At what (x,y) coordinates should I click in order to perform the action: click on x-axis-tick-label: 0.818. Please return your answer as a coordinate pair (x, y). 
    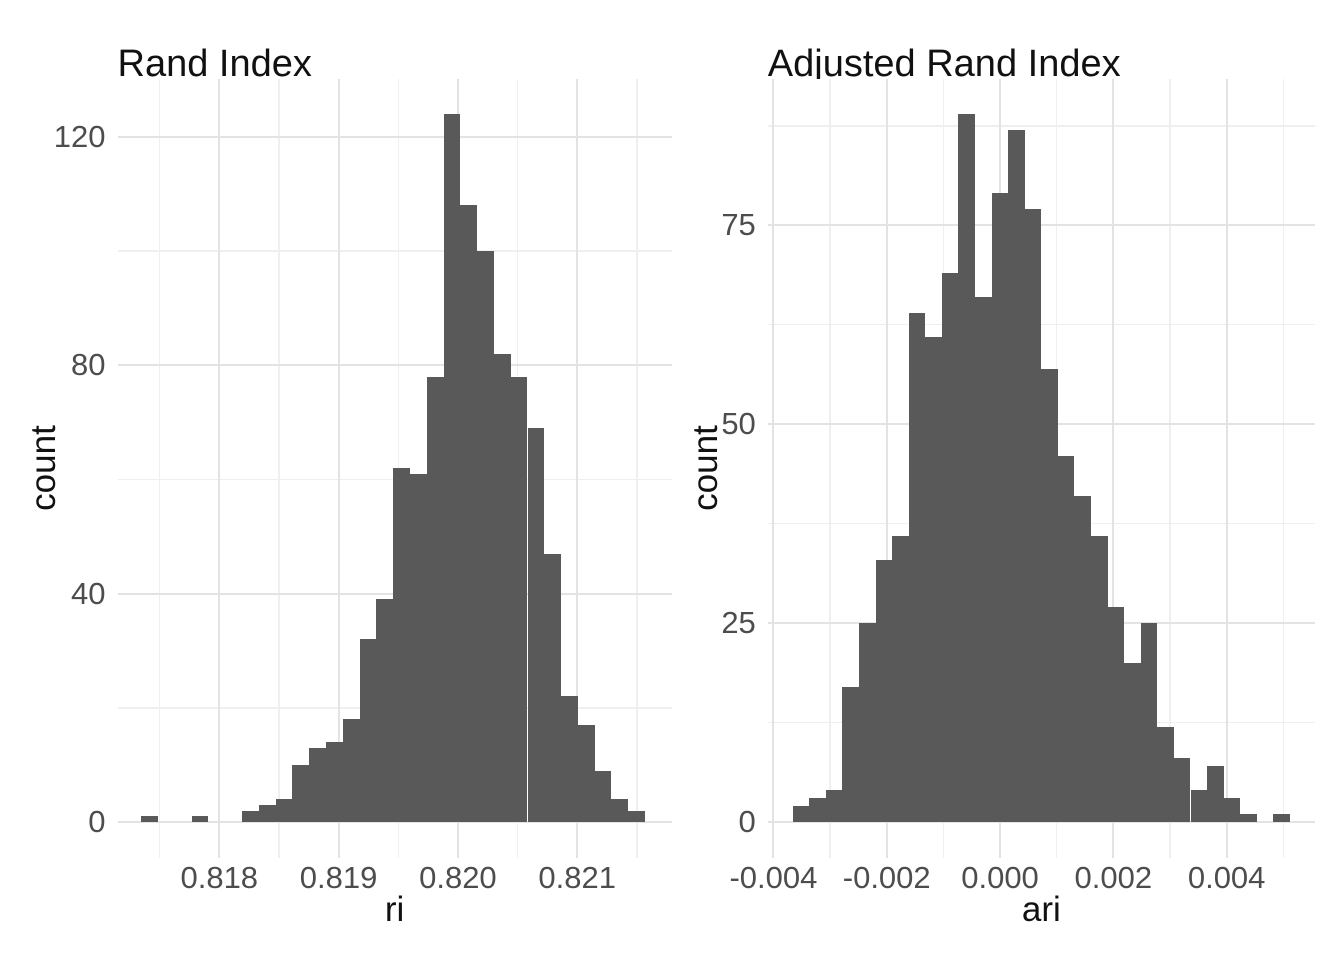
    Looking at the image, I should click on (219, 877).